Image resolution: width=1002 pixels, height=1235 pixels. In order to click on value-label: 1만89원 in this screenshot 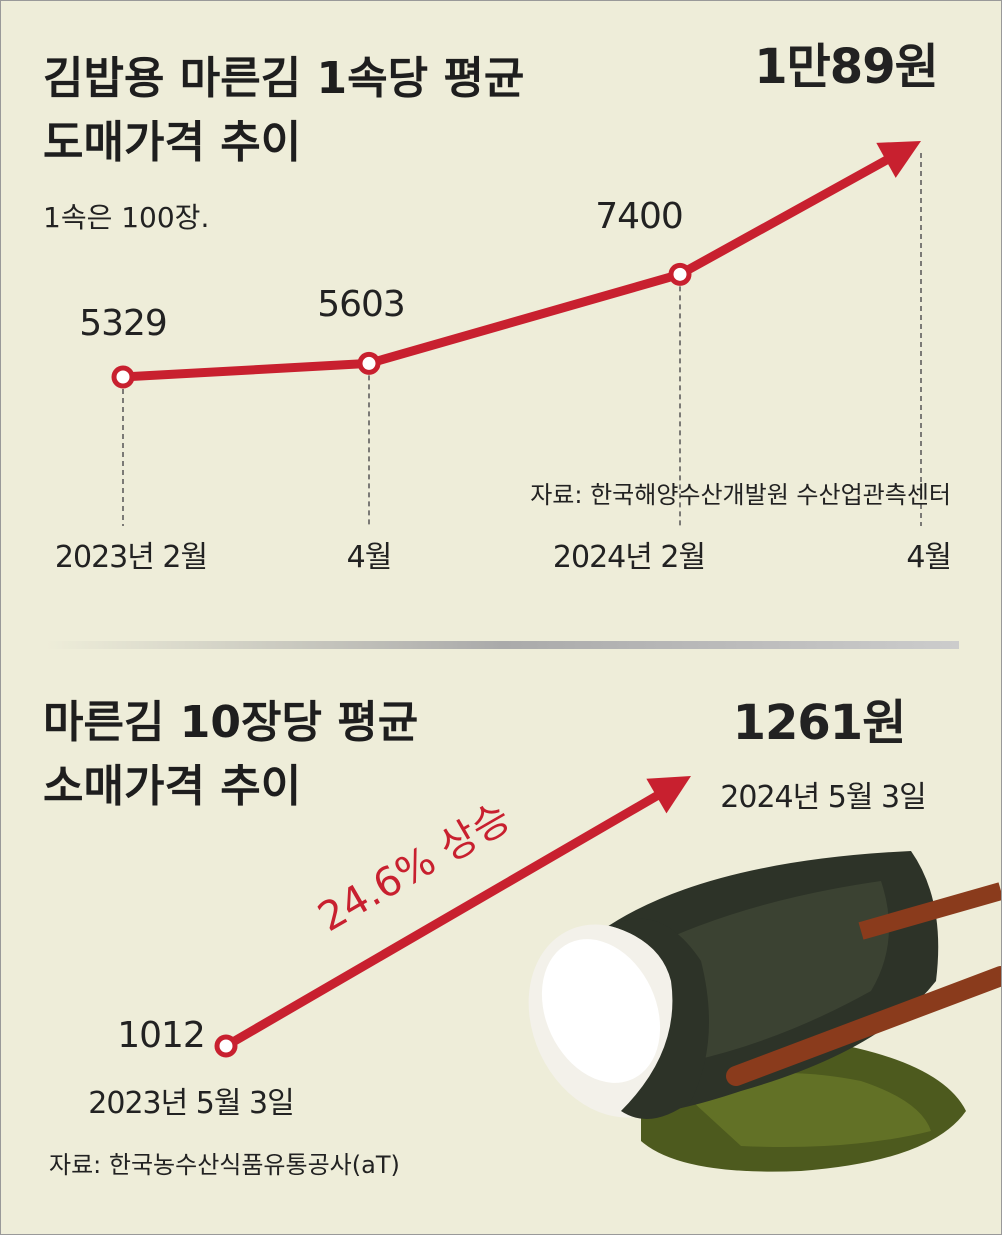, I will do `click(846, 67)`.